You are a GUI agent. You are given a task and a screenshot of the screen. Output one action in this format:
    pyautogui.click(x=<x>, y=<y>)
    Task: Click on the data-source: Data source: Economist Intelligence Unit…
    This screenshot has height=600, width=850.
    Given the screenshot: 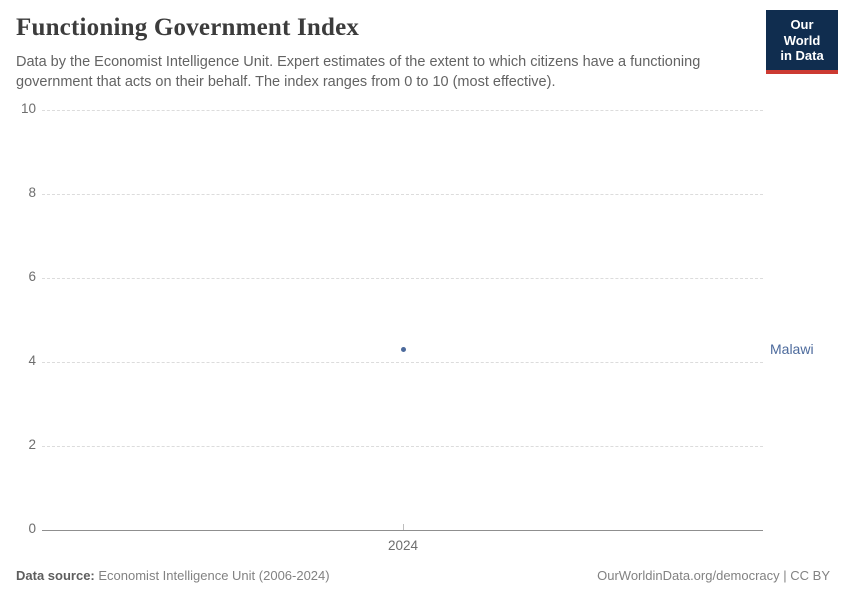 What is the action you would take?
    pyautogui.click(x=173, y=575)
    